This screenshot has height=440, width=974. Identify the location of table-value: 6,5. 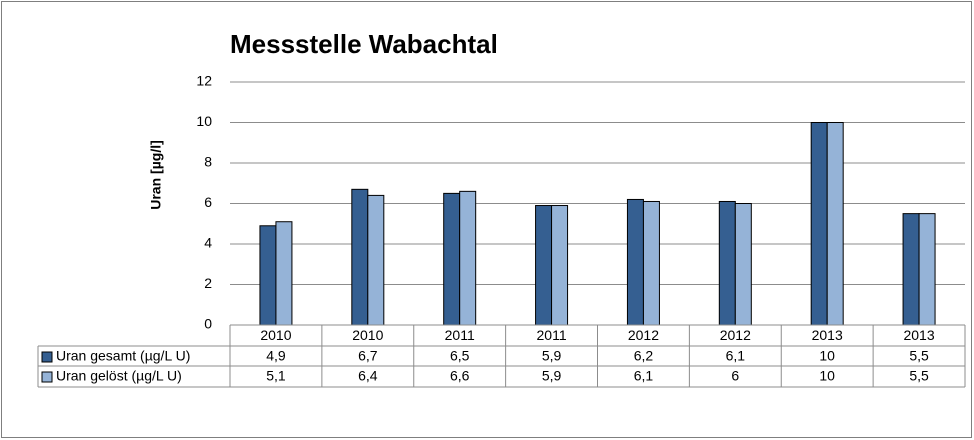
(460, 356).